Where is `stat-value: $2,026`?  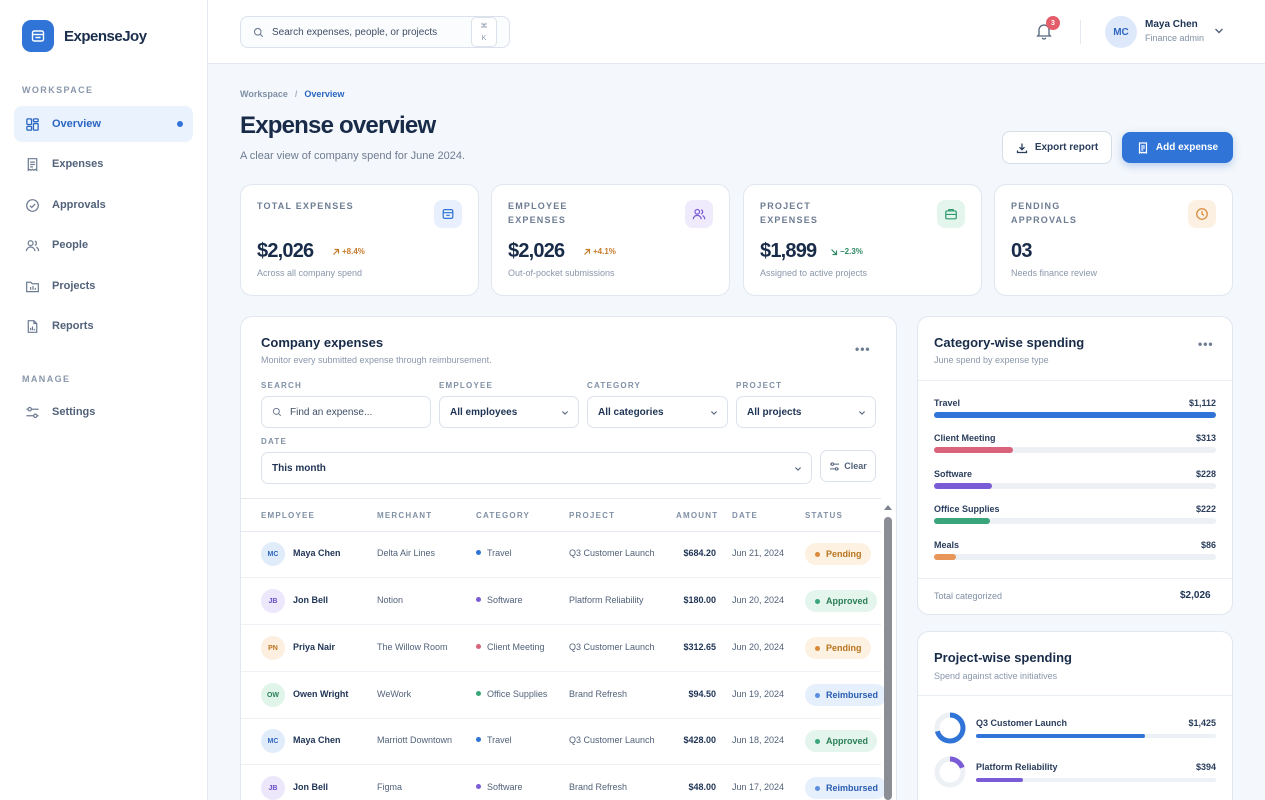
stat-value: $2,026 is located at coordinates (285, 251).